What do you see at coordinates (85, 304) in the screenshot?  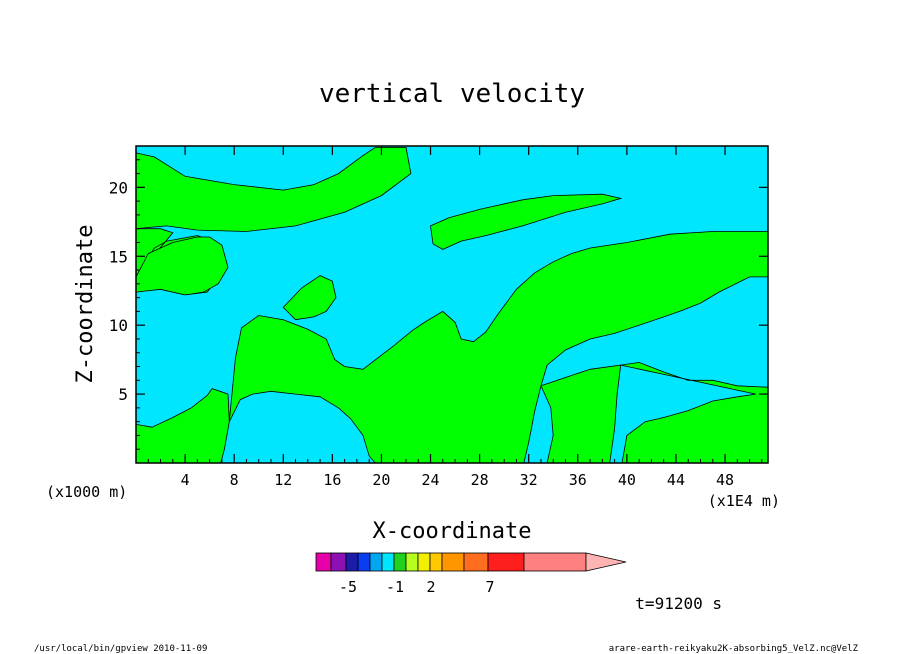 I see `y-axis-label: Z-coordinate` at bounding box center [85, 304].